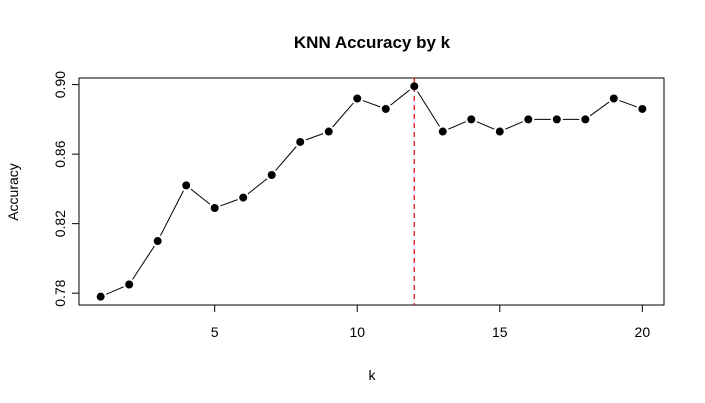 The image size is (705, 403). I want to click on y-axis-label: Accuracy, so click(13, 192).